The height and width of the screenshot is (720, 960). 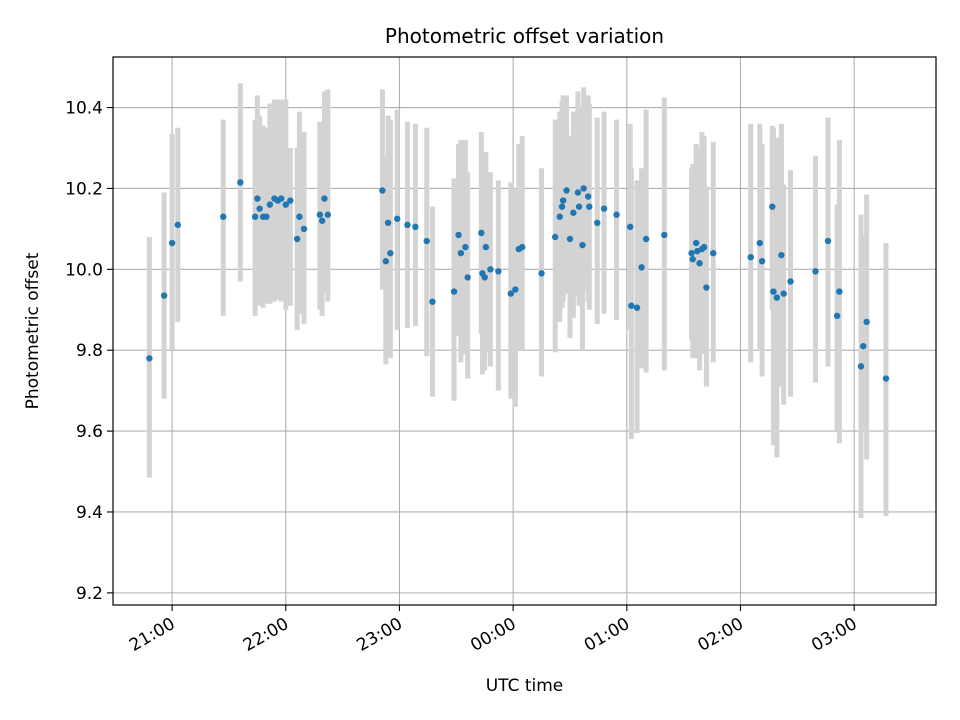 What do you see at coordinates (84, 189) in the screenshot?
I see `y-tick-label: 10.2` at bounding box center [84, 189].